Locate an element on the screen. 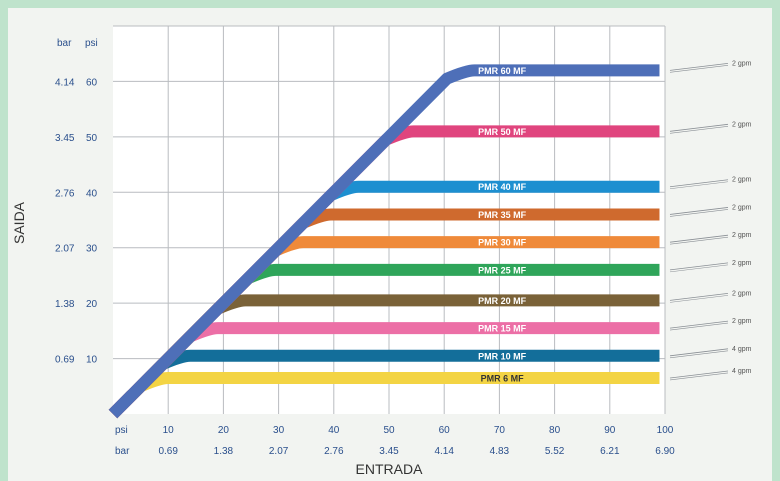 The height and width of the screenshot is (481, 780). x-tick-psi: 80 is located at coordinates (555, 430).